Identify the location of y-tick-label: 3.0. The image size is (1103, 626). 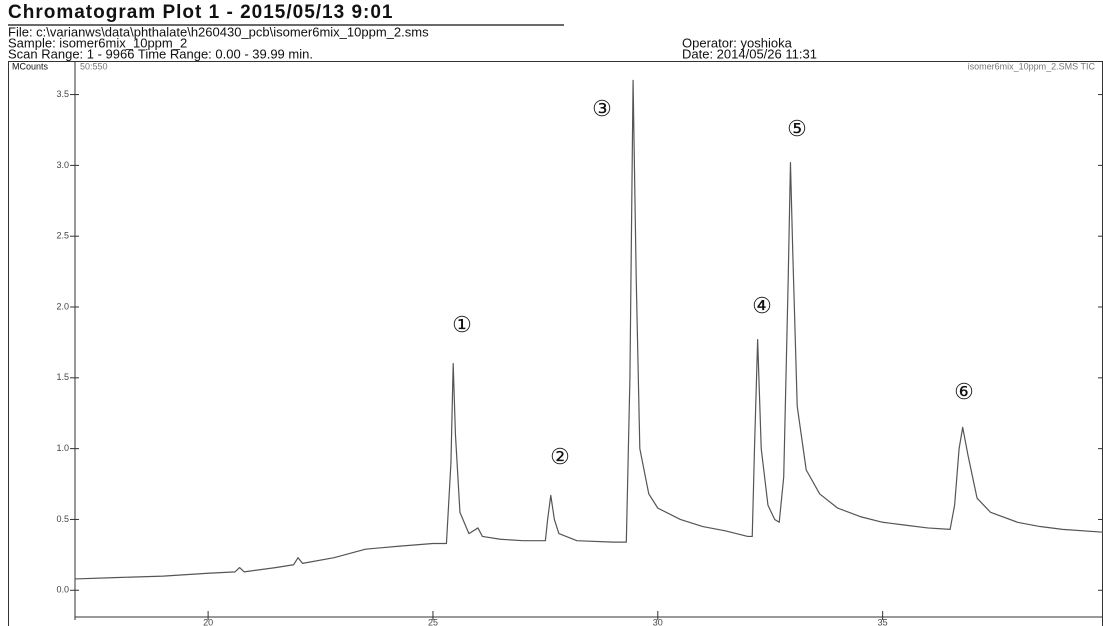
(62, 165).